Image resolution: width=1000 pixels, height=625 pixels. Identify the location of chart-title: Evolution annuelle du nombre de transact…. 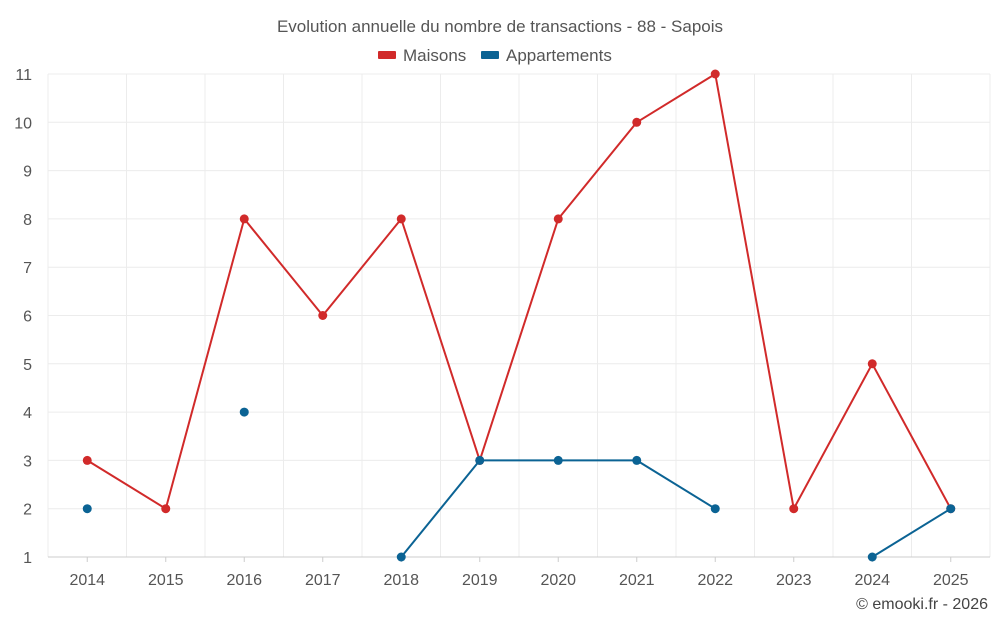
(500, 26).